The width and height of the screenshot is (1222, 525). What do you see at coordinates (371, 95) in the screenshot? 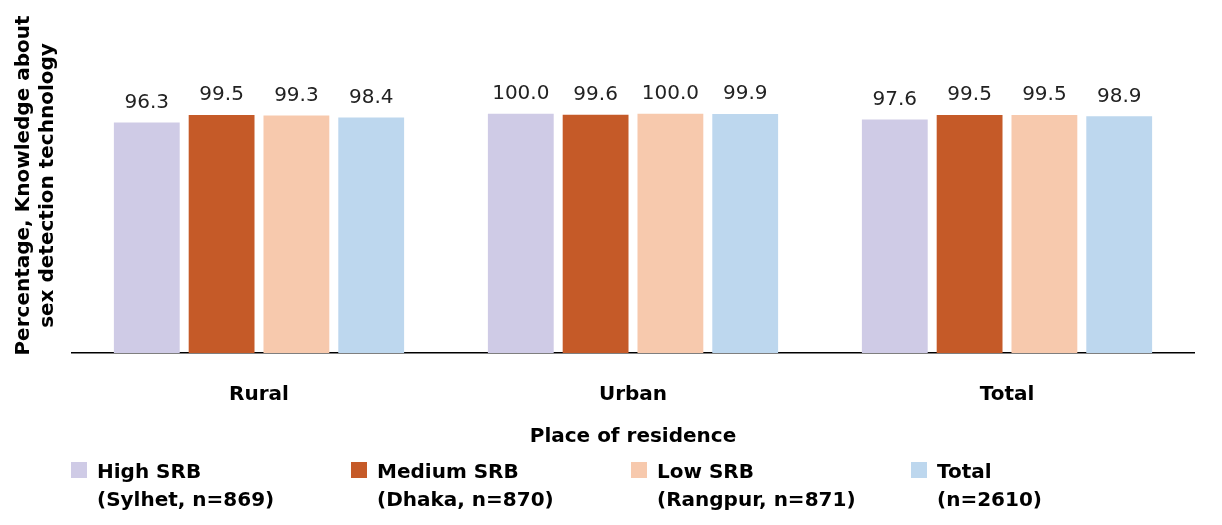
I see `data-label: 98.4` at bounding box center [371, 95].